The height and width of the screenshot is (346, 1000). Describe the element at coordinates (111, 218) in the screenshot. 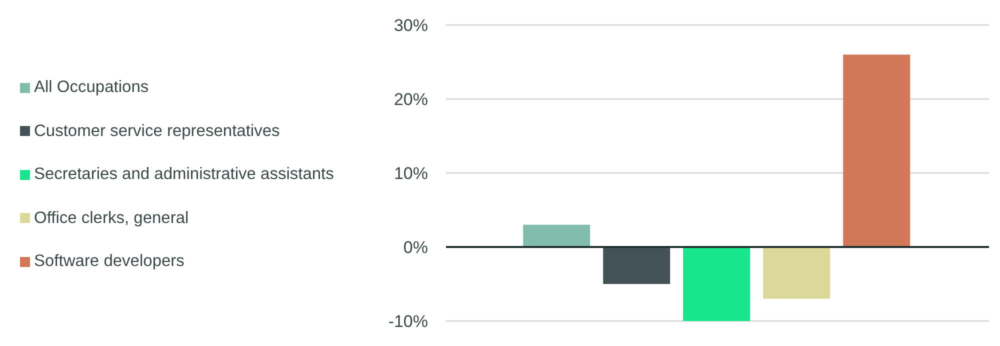

I see `legend-label: Office clerks, general` at that location.